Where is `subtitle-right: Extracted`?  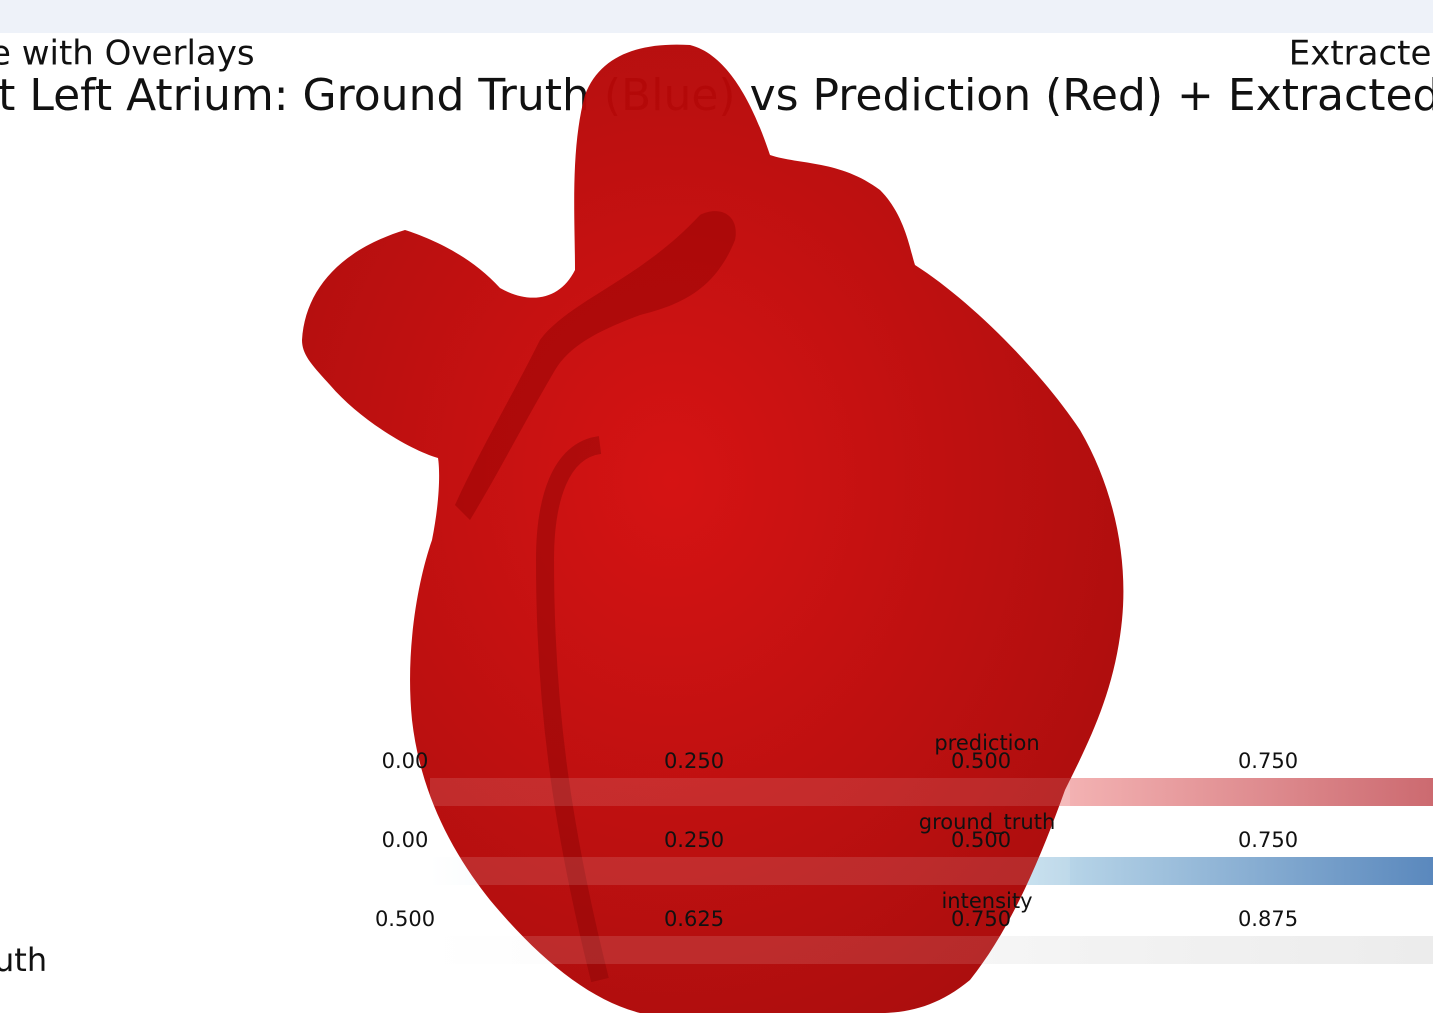 subtitle-right: Extracted is located at coordinates (1361, 54).